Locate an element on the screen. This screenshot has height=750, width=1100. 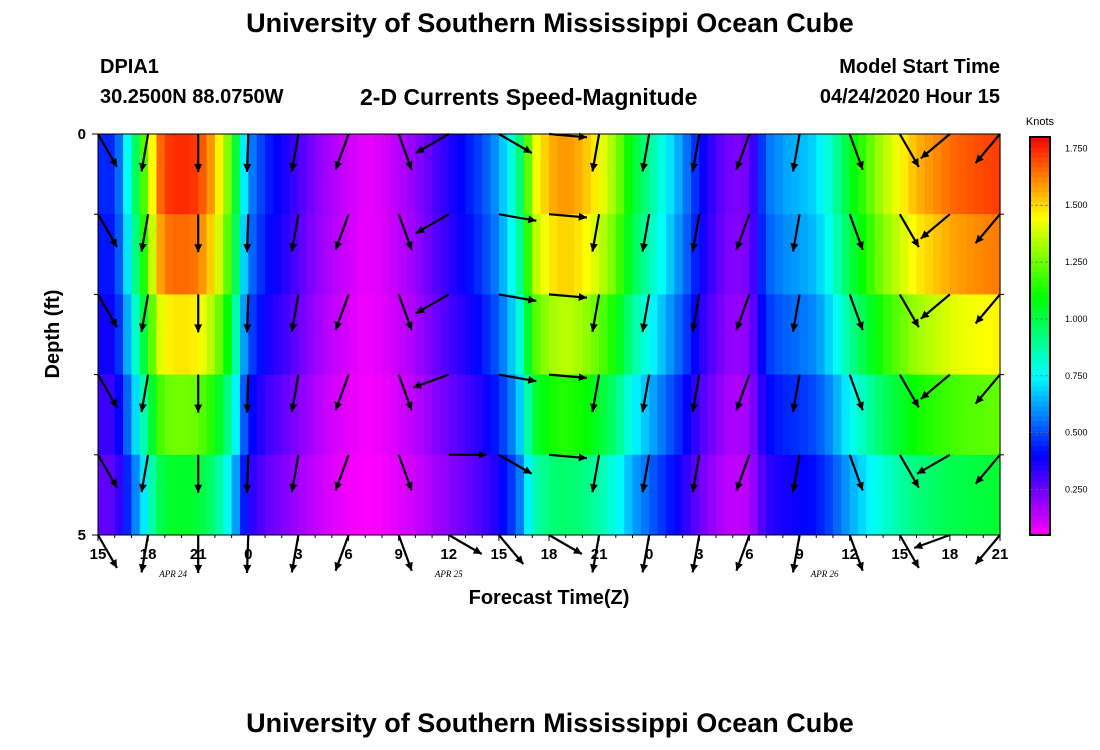
colorbar-tick-label: 0.750 is located at coordinates (1076, 376).